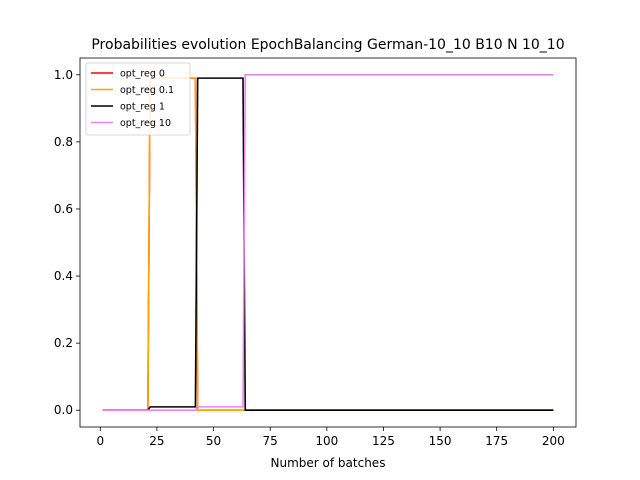 The height and width of the screenshot is (480, 640). Describe the element at coordinates (63, 142) in the screenshot. I see `y-tick-label: 0.8` at that location.